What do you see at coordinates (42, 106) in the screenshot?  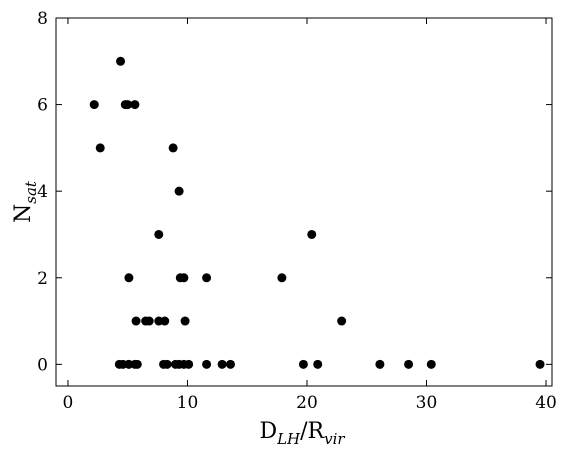 I see `y-tick-label: 6` at bounding box center [42, 106].